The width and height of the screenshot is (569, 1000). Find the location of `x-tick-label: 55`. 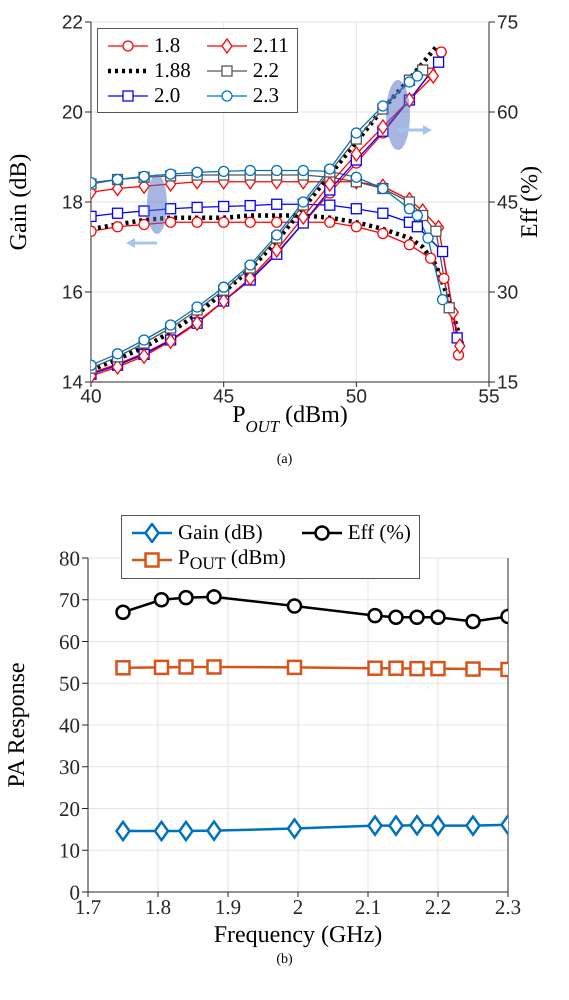

x-tick-label: 55 is located at coordinates (489, 397).